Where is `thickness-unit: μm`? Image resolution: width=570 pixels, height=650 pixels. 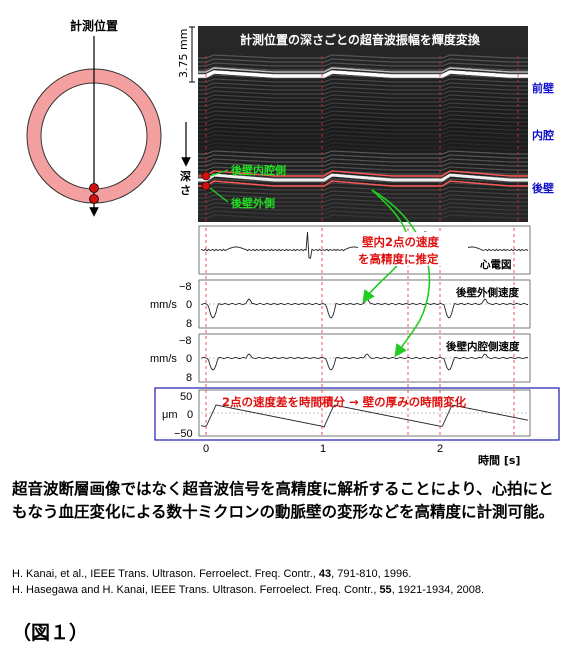
thickness-unit: μm is located at coordinates (170, 415).